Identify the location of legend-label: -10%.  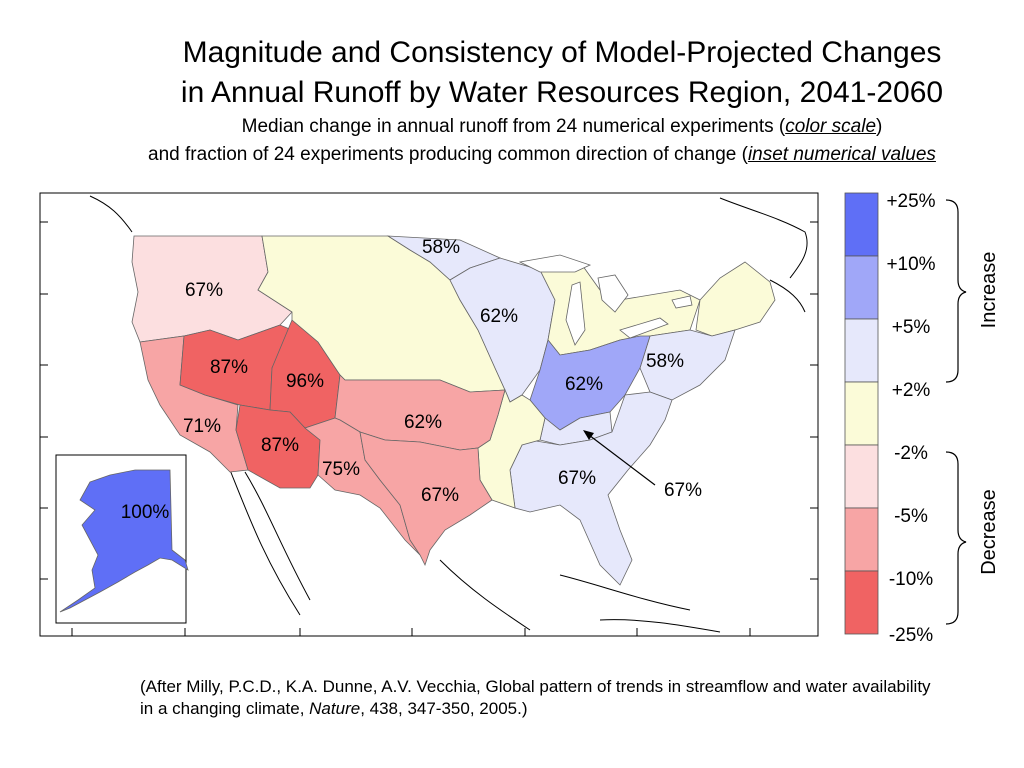
(911, 579).